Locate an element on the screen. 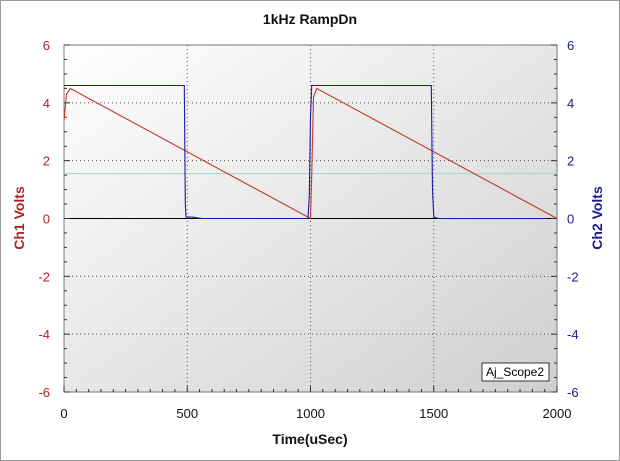 Image resolution: width=620 pixels, height=461 pixels. left-tick-label-1: 4 is located at coordinates (46, 103).